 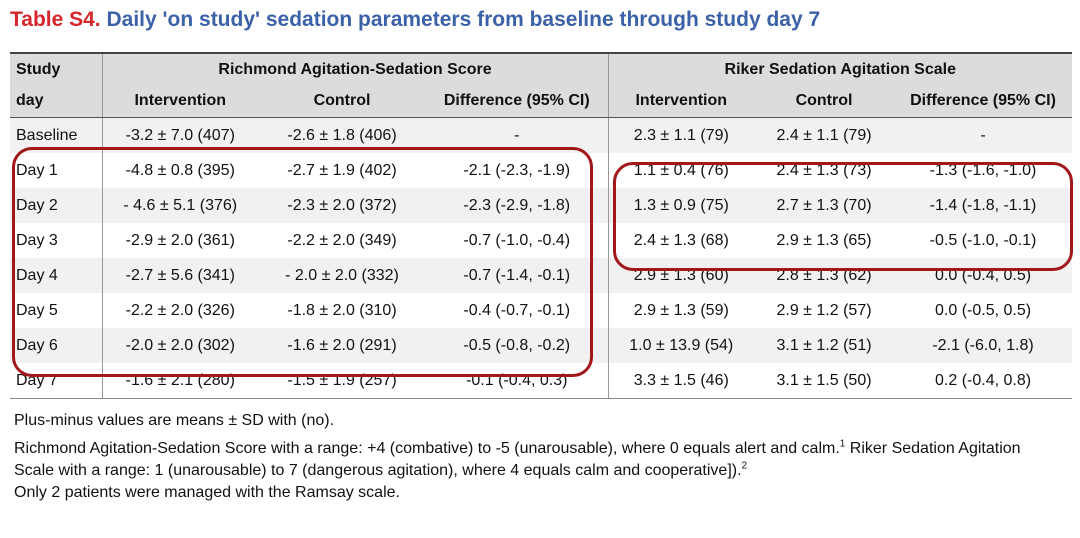 I want to click on cell-rass-difference: -2.1 (-2.3, -1.9), so click(x=517, y=170).